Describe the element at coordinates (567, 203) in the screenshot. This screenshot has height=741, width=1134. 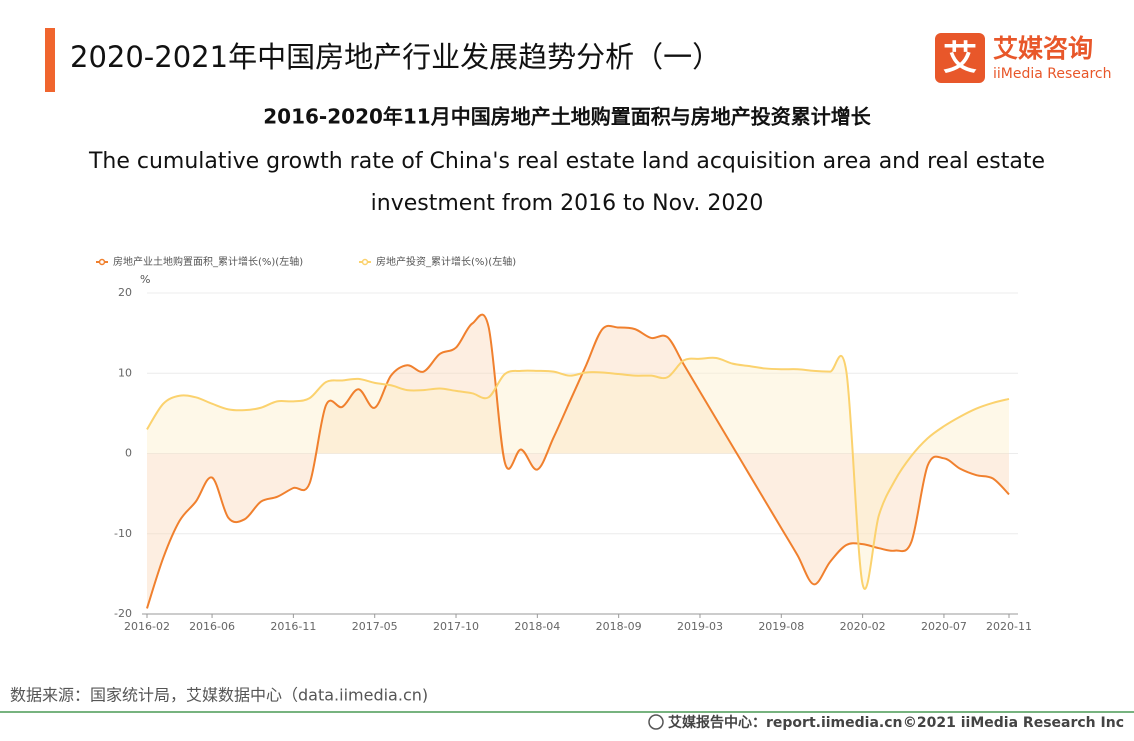
I see `chart-subtitle: investment from 2016 to Nov. 2020` at that location.